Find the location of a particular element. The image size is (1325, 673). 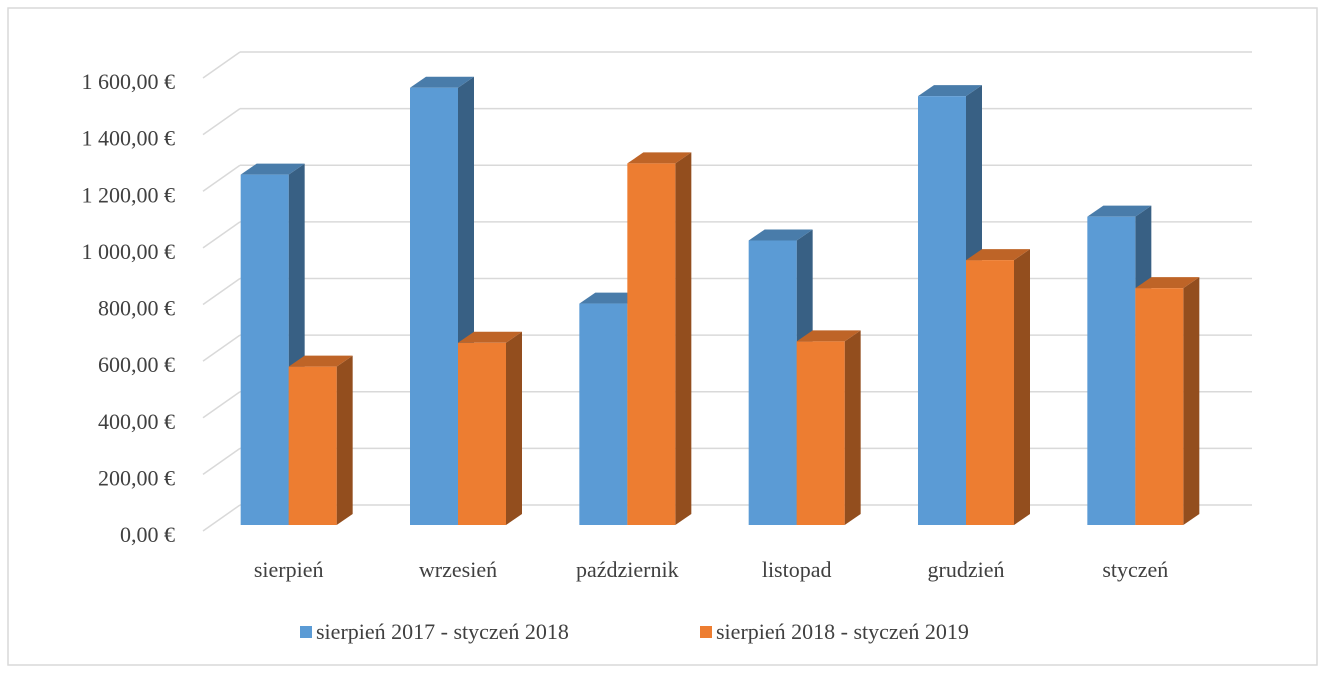

x-tick-label: styczeń is located at coordinates (1135, 569).